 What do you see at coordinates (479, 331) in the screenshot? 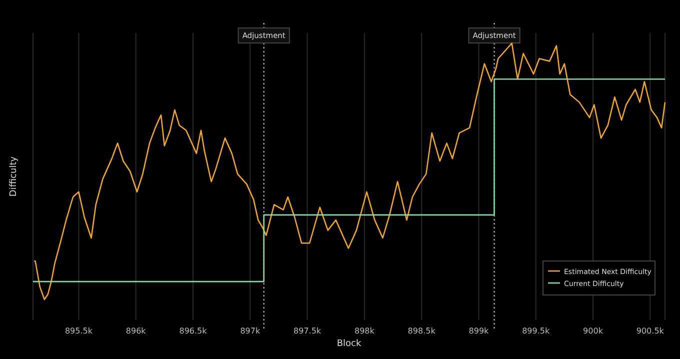
I see `x-tick-label: 899k` at bounding box center [479, 331].